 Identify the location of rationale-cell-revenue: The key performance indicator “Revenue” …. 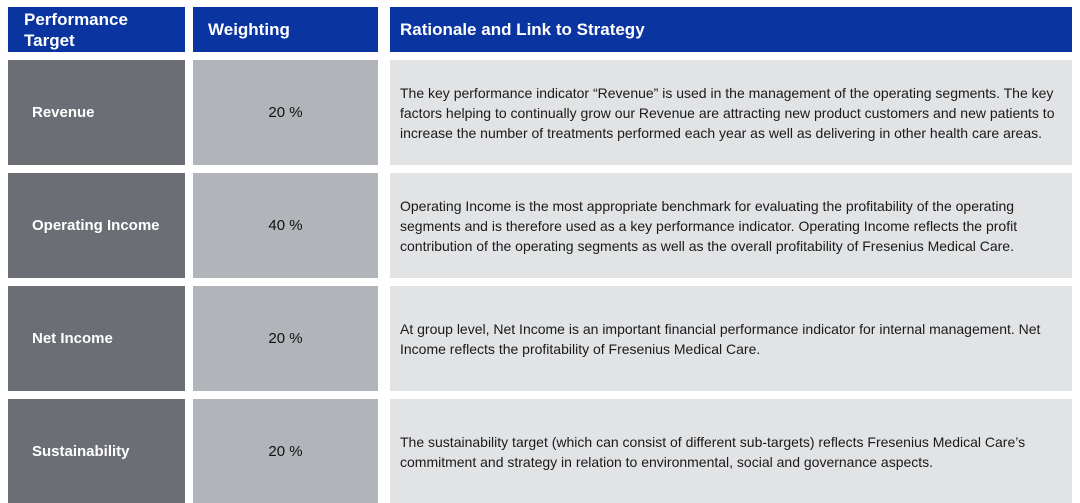
(731, 112).